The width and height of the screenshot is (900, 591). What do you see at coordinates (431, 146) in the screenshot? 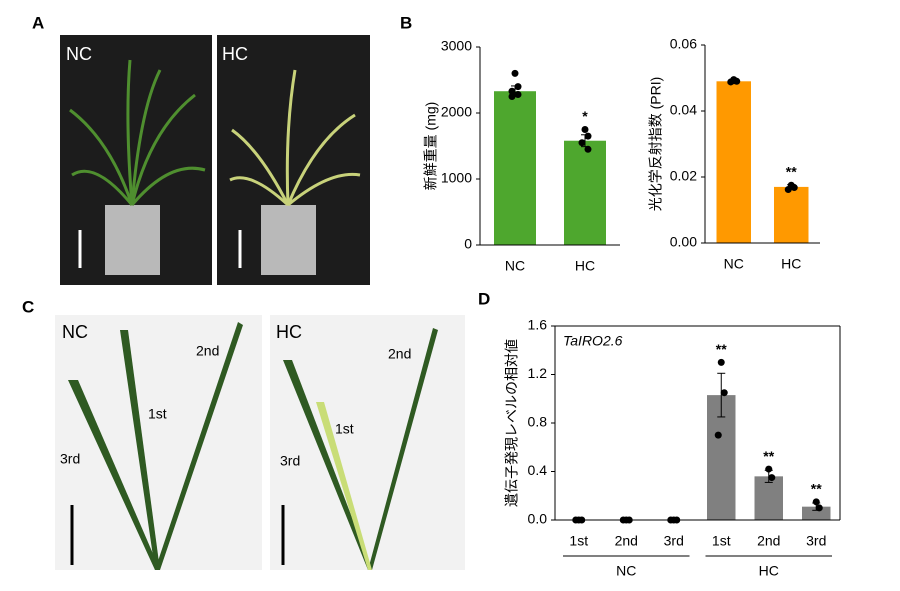
I see `y-axis-label: 新鮮重量 (mg)` at bounding box center [431, 146].